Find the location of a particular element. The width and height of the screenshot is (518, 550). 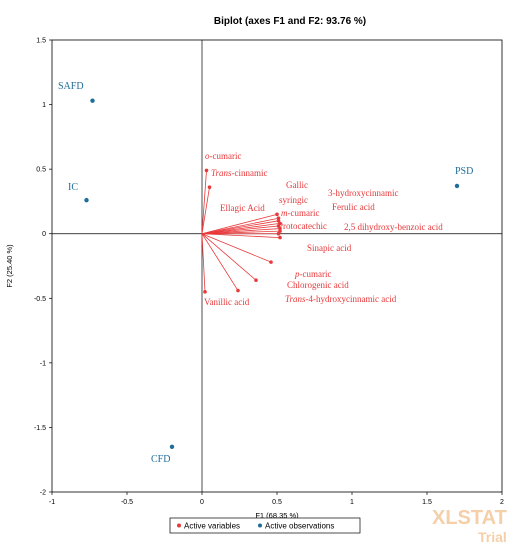

variable-vector-trans-cinnamic is located at coordinates (205, 210).